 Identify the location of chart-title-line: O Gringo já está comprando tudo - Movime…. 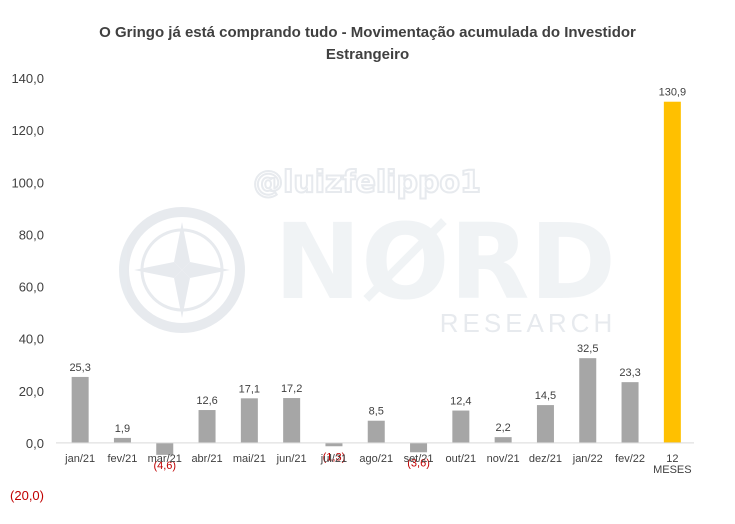
(367, 32).